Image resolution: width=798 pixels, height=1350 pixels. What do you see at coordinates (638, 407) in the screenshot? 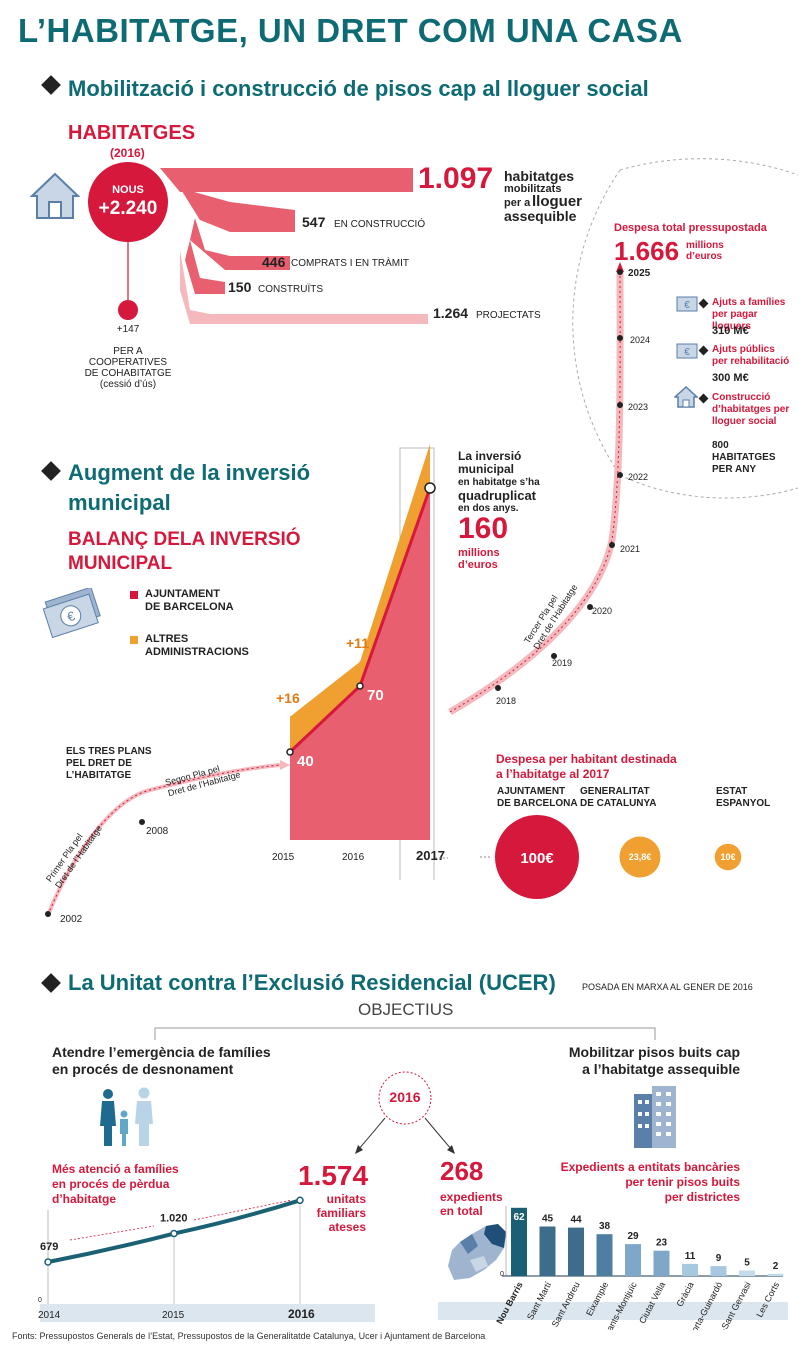
I see `year-2023: 2023` at bounding box center [638, 407].